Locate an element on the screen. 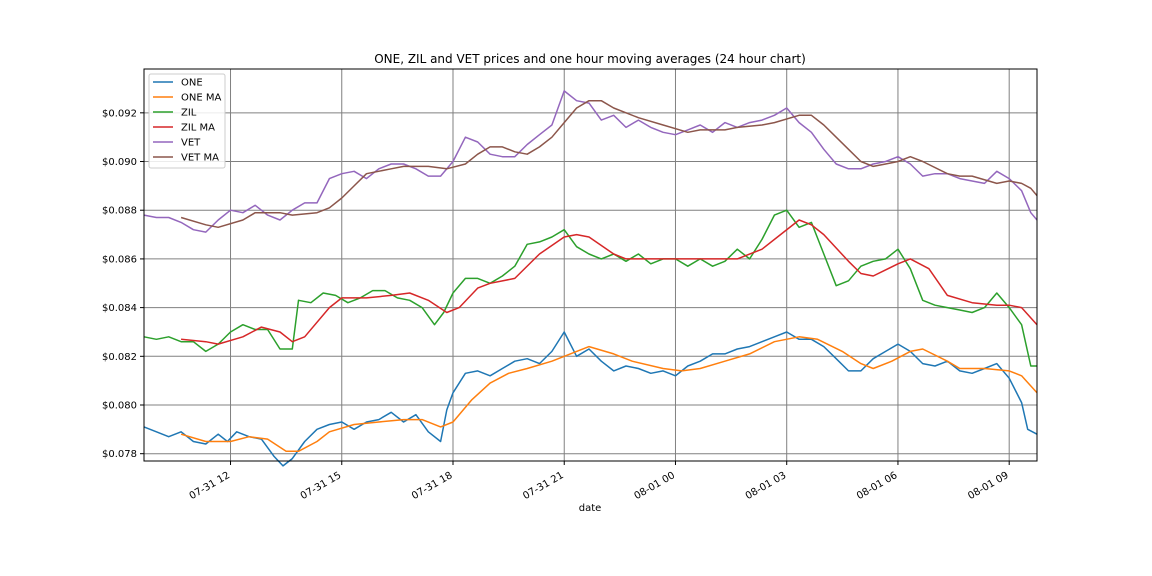 Image resolution: width=1152 pixels, height=576 pixels. y-tick-label: $0.082 is located at coordinates (119, 357).